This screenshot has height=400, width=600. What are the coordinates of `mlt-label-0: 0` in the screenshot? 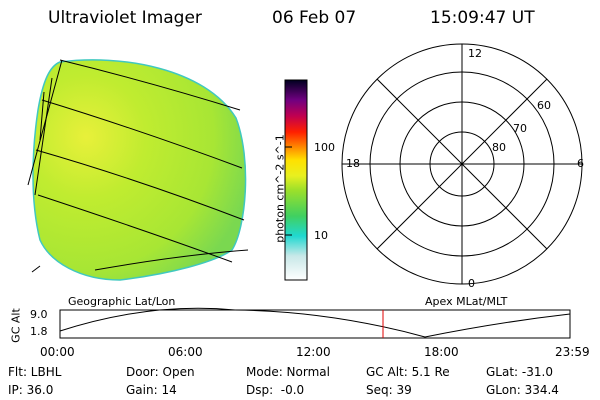 It's located at (471, 283).